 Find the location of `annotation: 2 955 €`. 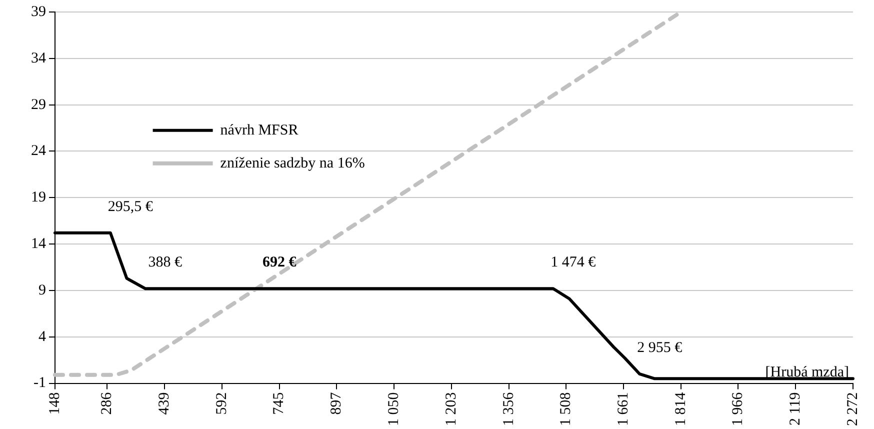

annotation: 2 955 € is located at coordinates (660, 348).